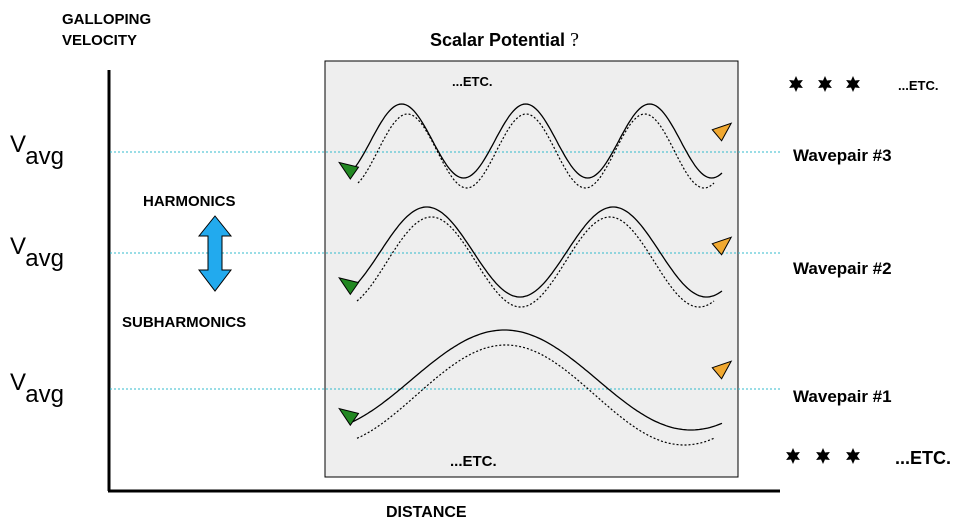  I want to click on etc-right-bottom-label: ...ETC., so click(923, 458).